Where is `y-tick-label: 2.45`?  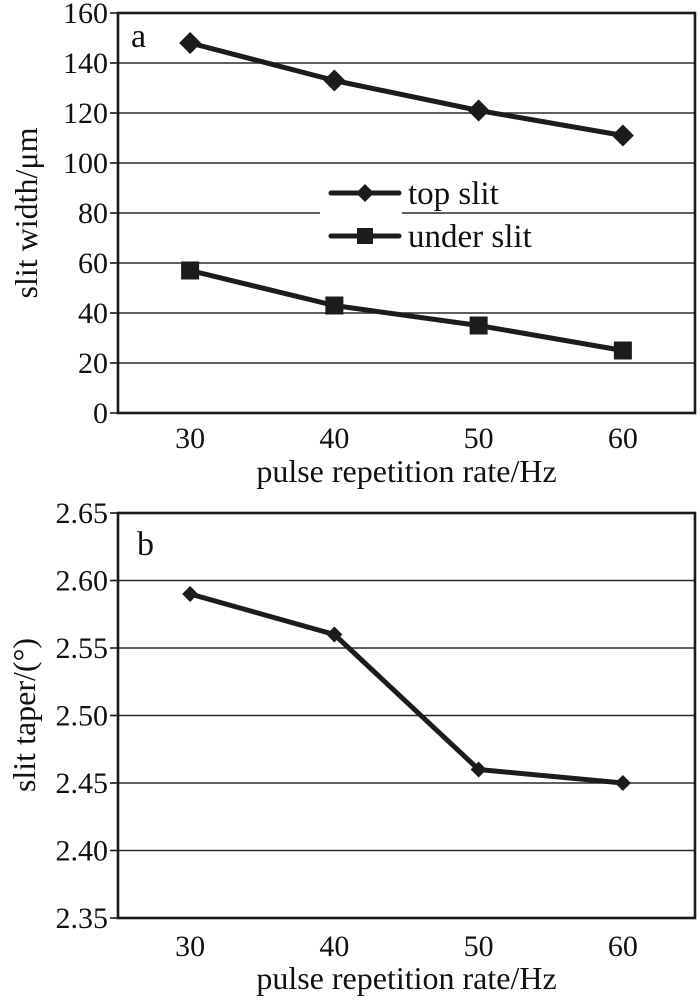 y-tick-label: 2.45 is located at coordinates (82, 783).